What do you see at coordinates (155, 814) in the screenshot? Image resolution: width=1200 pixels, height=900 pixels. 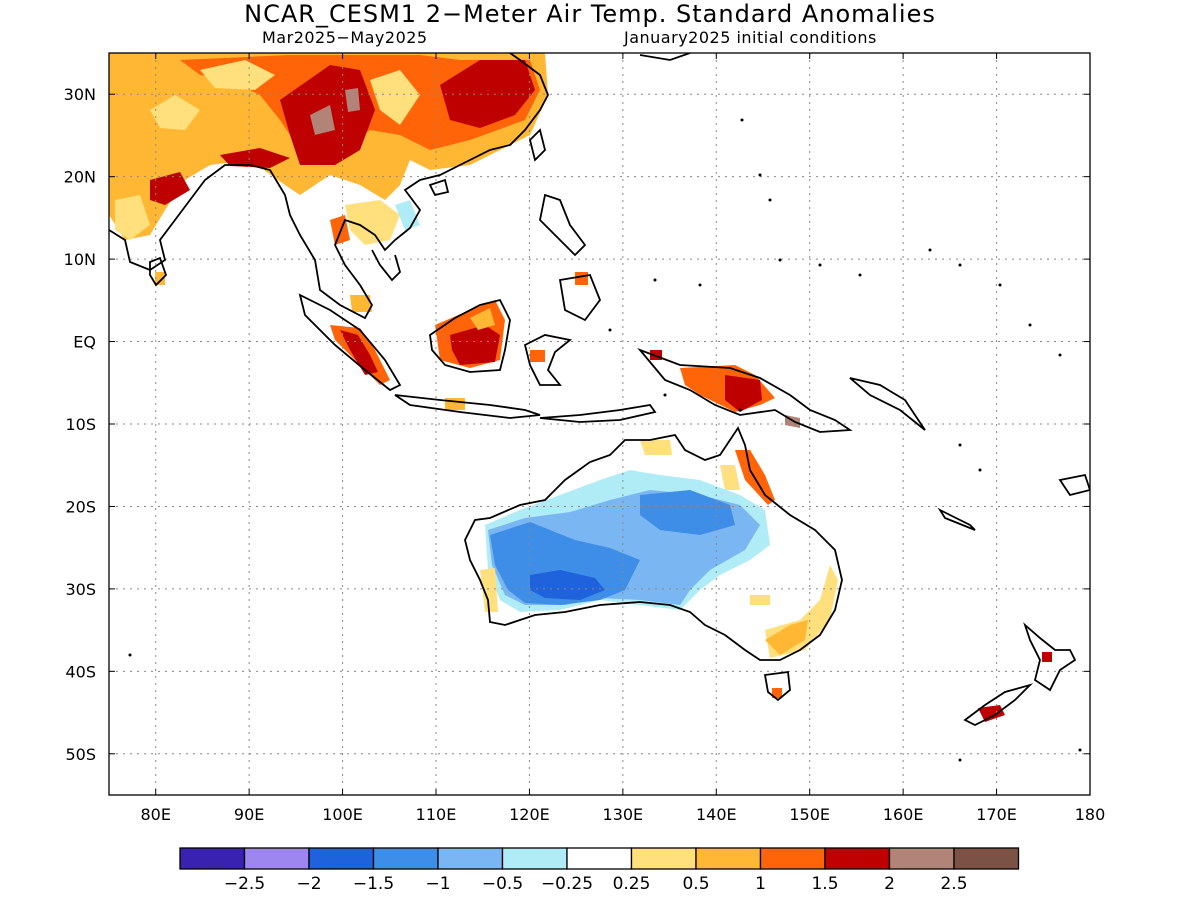 I see `lon-label: 80E` at bounding box center [155, 814].